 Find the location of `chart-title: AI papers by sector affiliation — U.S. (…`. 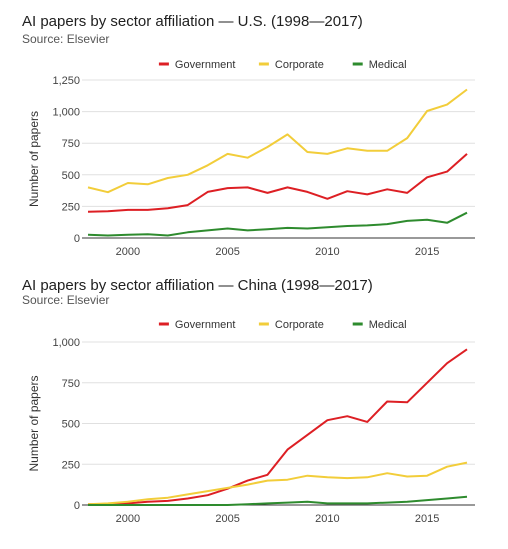

chart-title: AI papers by sector affiliation — U.S. (… is located at coordinates (192, 21).